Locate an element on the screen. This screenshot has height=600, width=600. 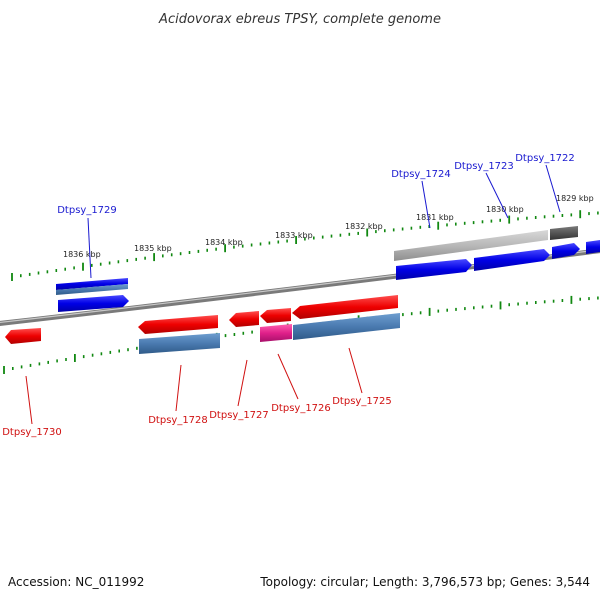
gene-arrow-next is located at coordinates (593, 247).